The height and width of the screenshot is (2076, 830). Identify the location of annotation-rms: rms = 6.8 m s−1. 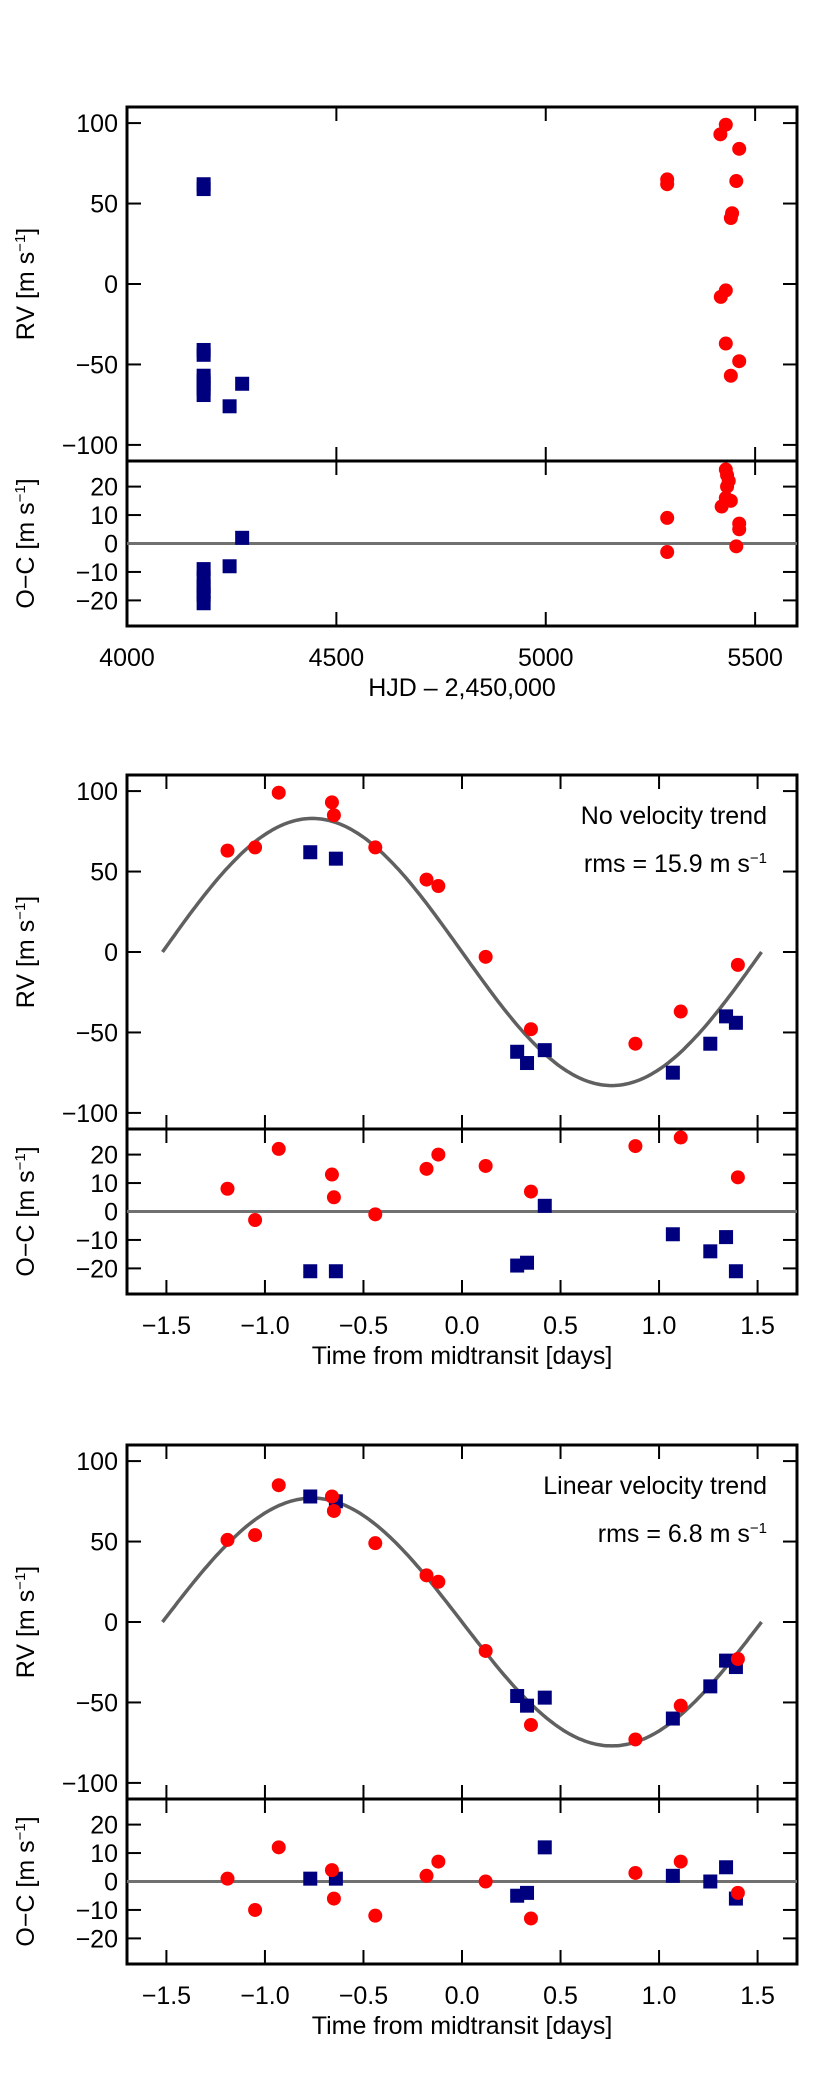
(682, 1534).